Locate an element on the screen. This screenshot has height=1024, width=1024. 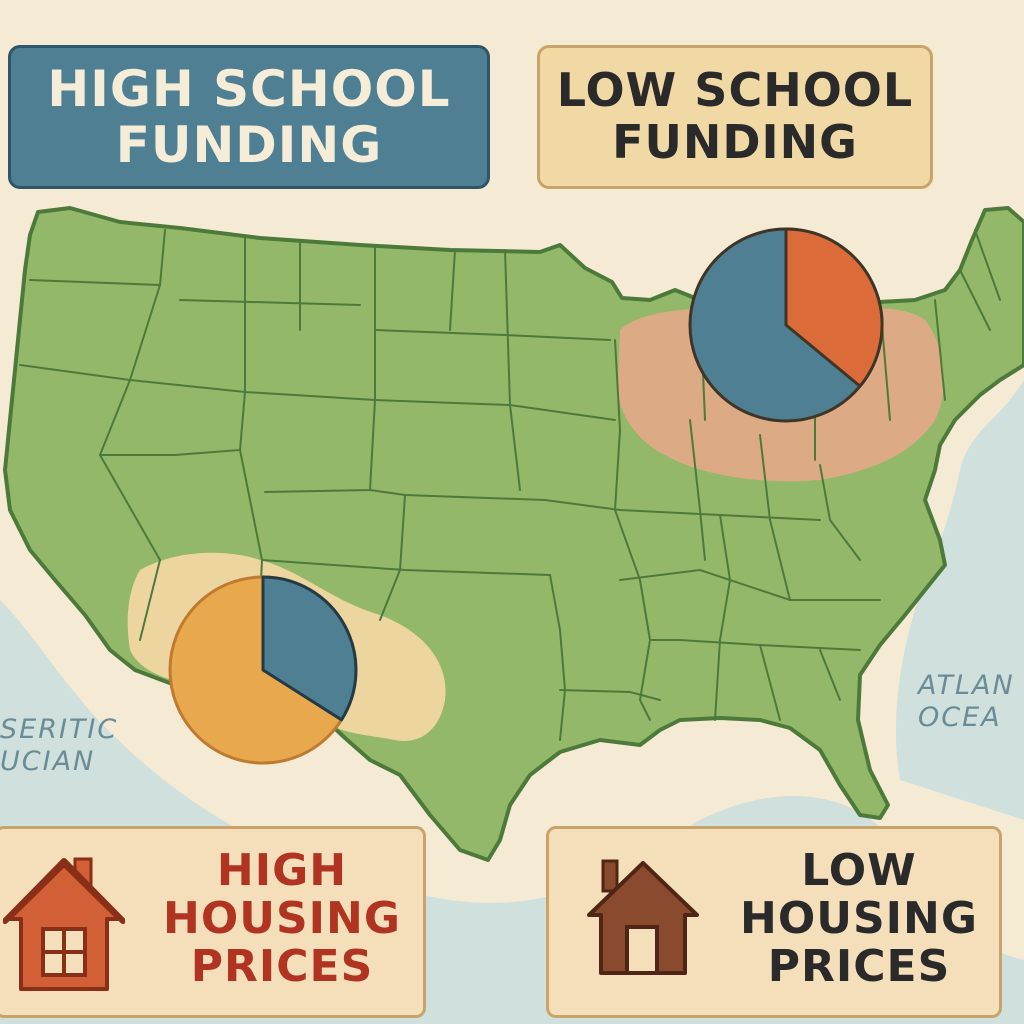
atlantic-ocean is located at coordinates (959, 600).